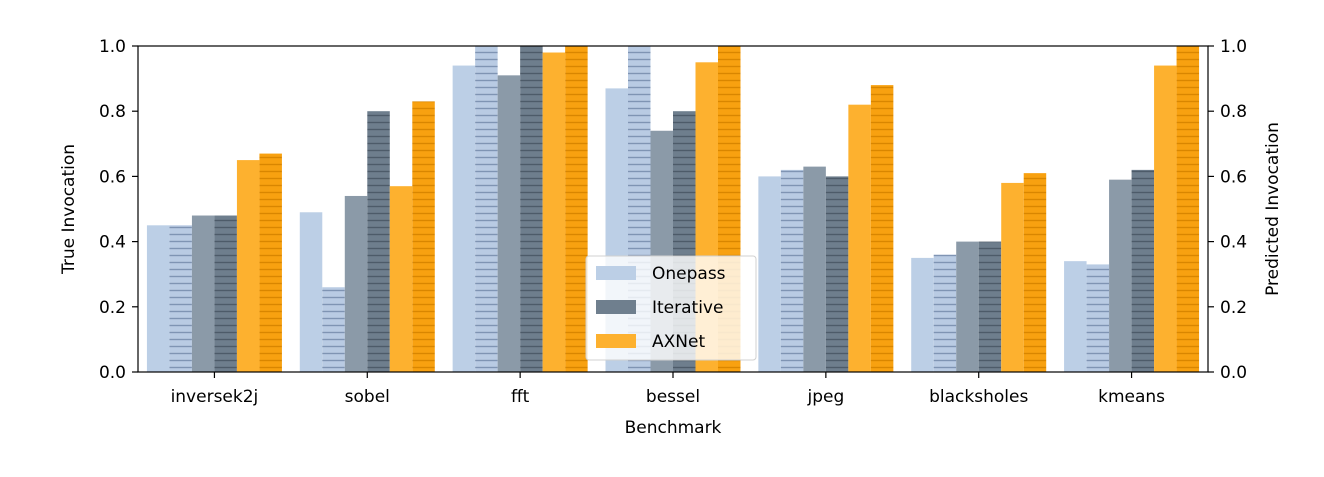 The image size is (1324, 477). What do you see at coordinates (118, 210) in the screenshot?
I see `y-axis-left: 0.0 0.2 0.4 0.6 0.8 1.0` at bounding box center [118, 210].